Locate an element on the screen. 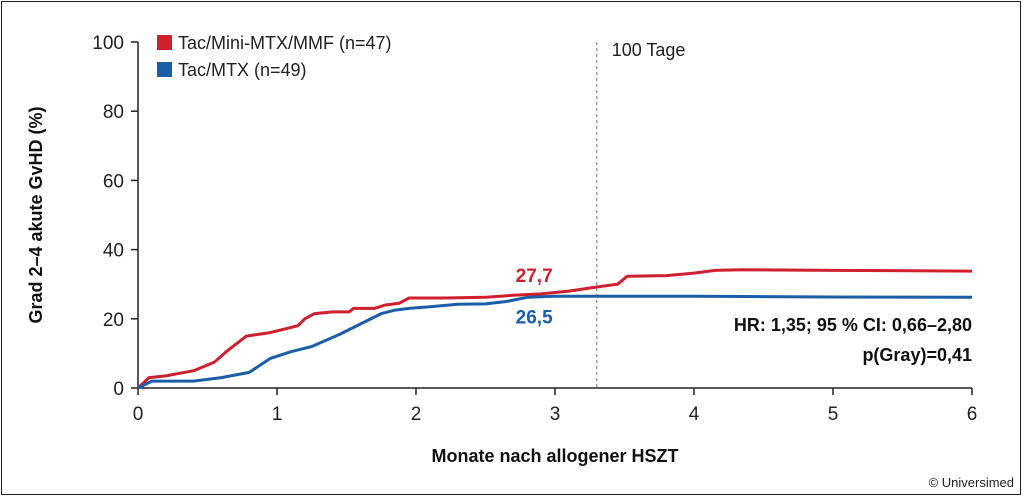 The image size is (1024, 498). y-tick-label: 100 is located at coordinates (108, 43).